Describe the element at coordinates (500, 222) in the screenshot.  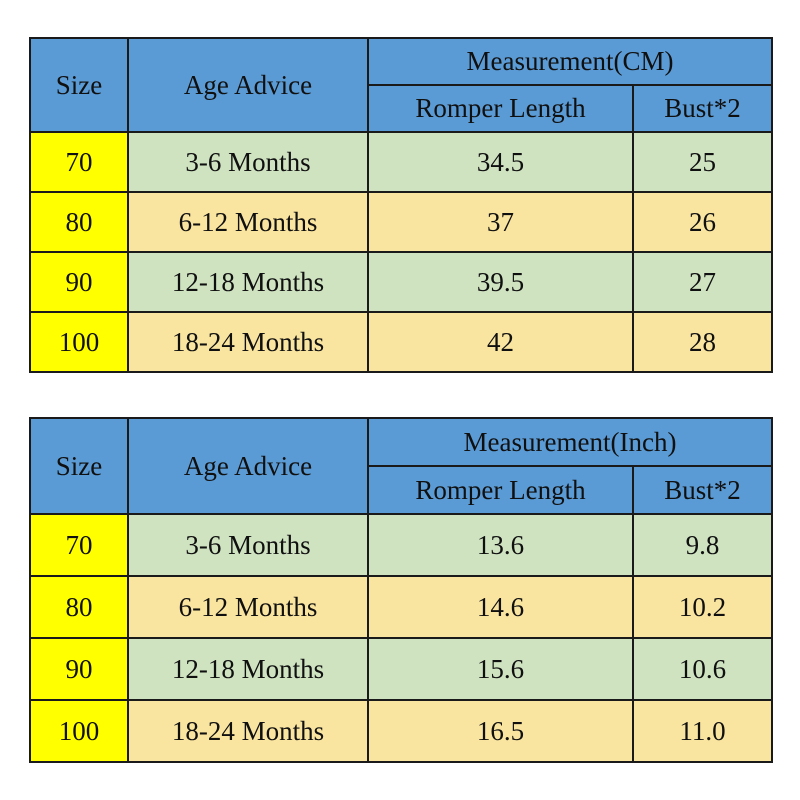
I see `length-cell: 37` at that location.